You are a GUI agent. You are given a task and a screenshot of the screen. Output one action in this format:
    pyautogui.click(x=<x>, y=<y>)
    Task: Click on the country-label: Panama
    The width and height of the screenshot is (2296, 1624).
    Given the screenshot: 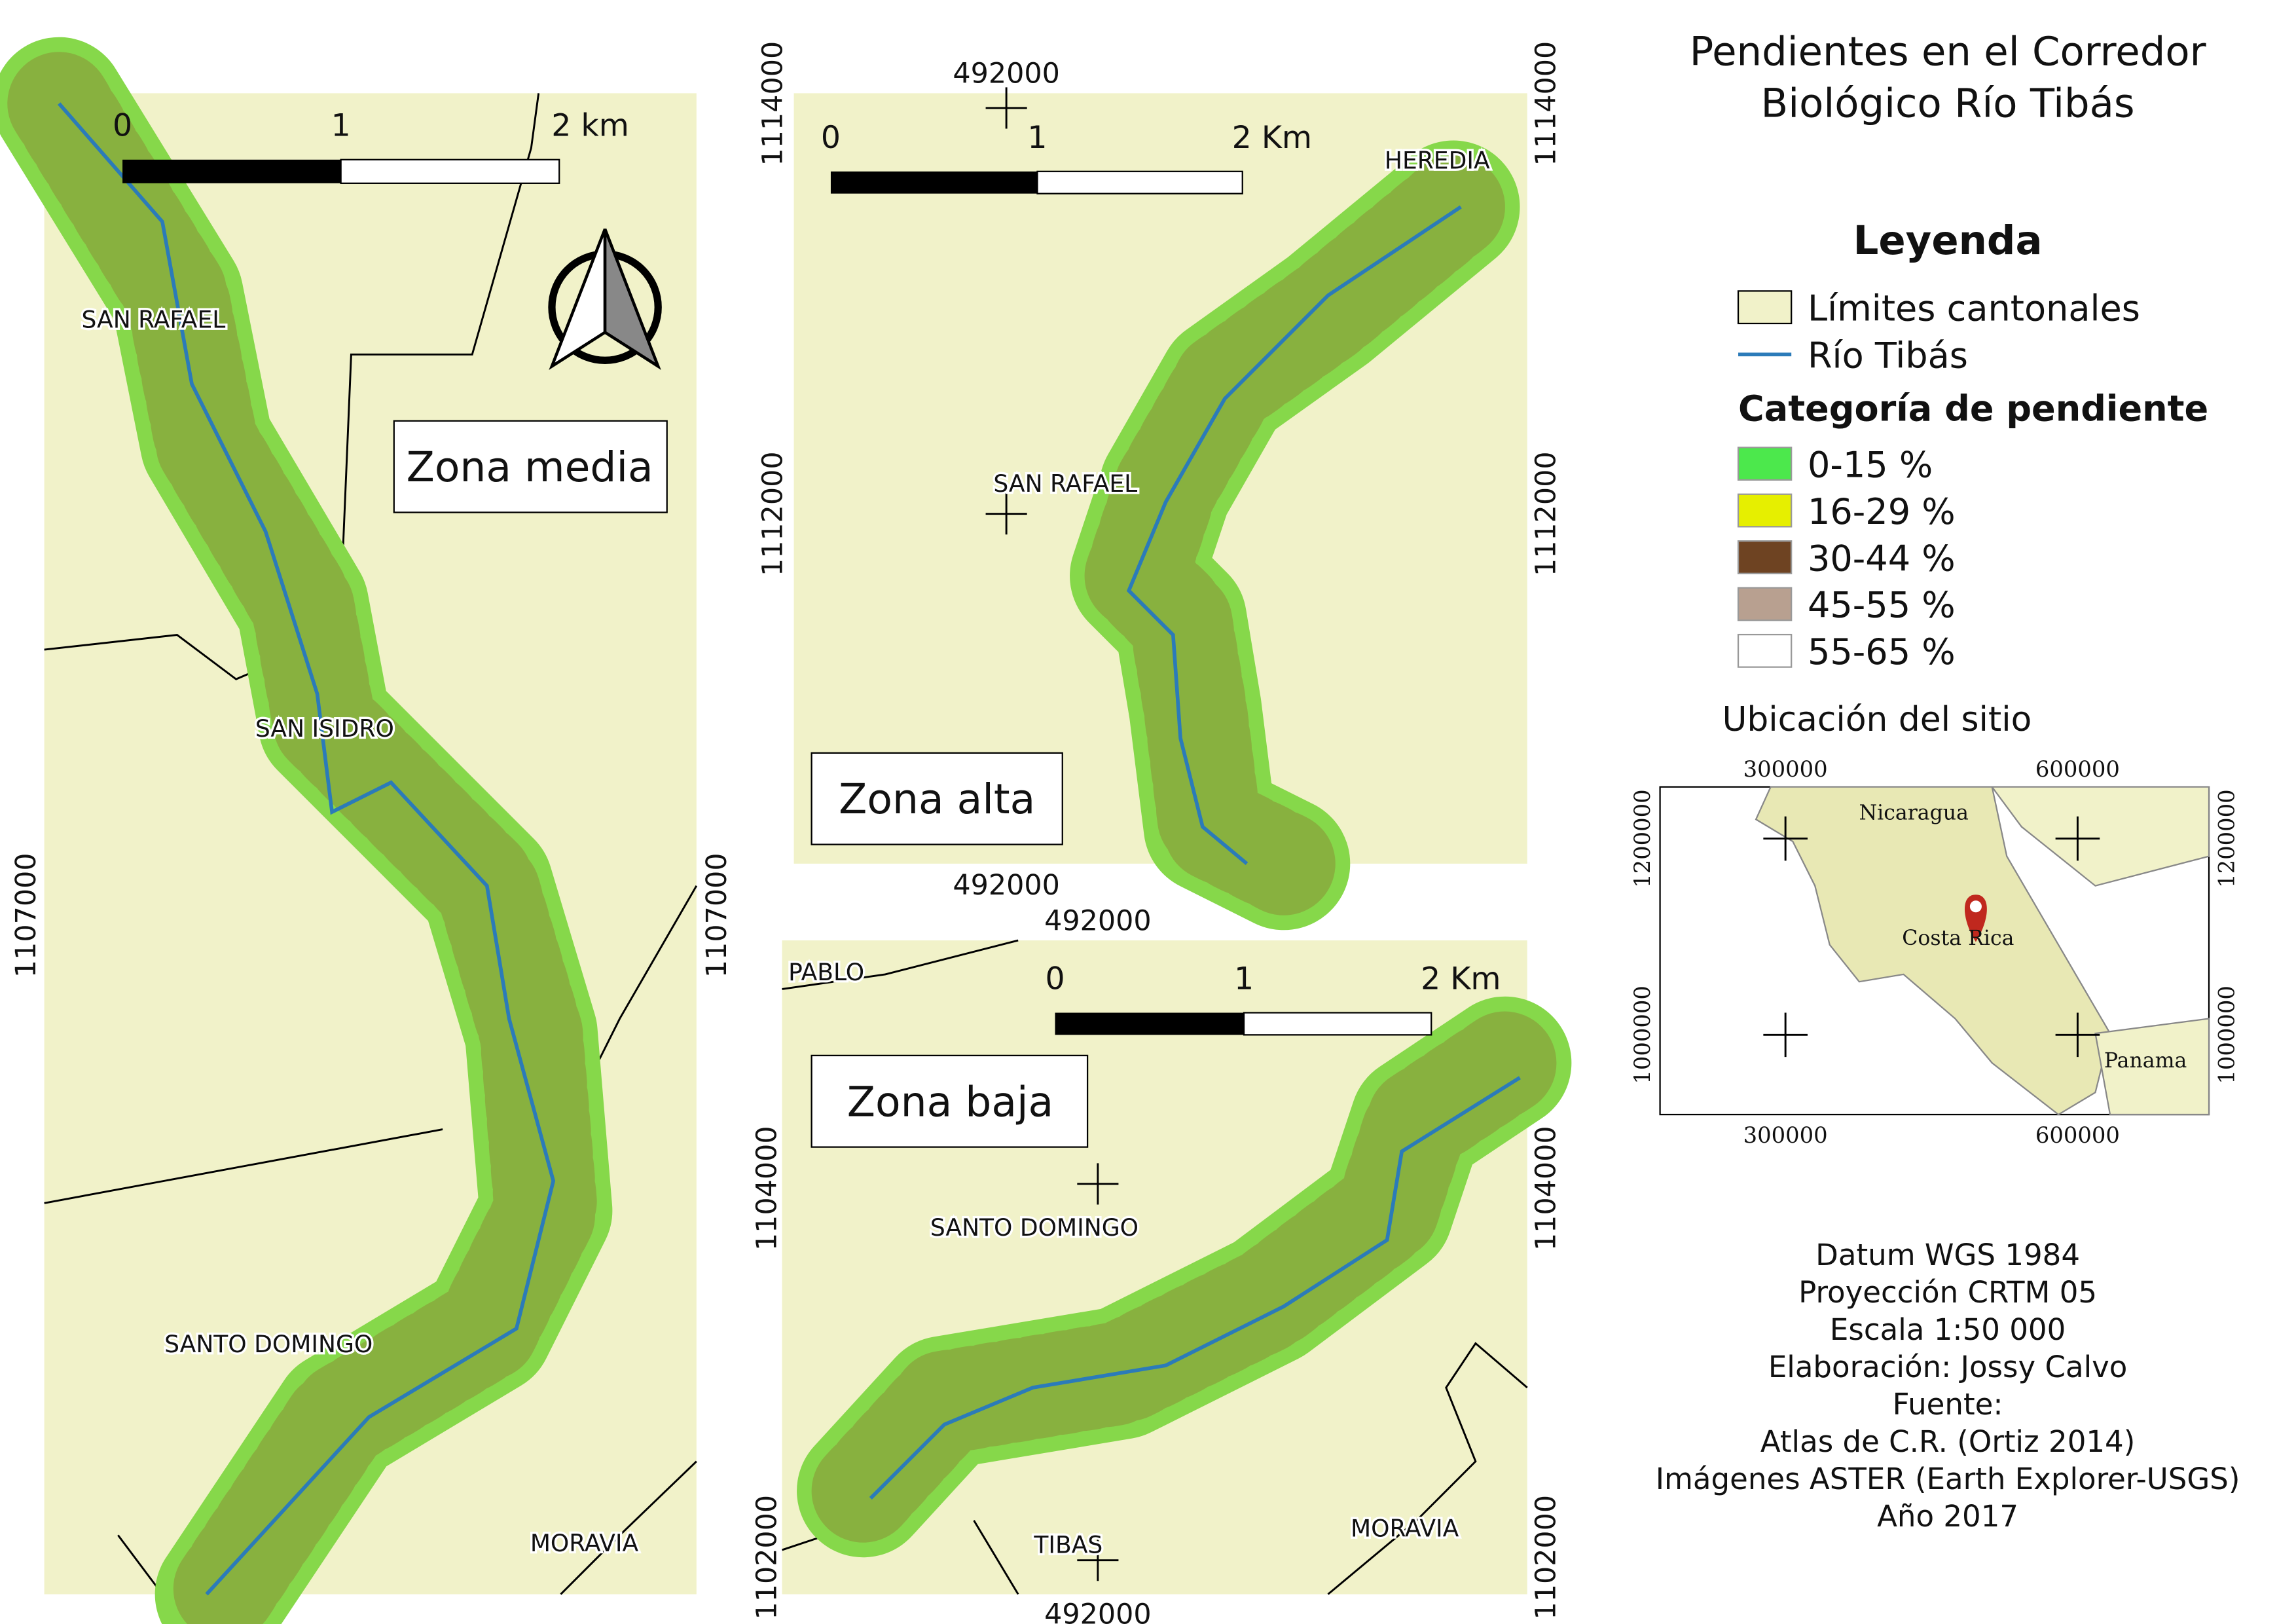 What is the action you would take?
    pyautogui.click(x=2145, y=1061)
    